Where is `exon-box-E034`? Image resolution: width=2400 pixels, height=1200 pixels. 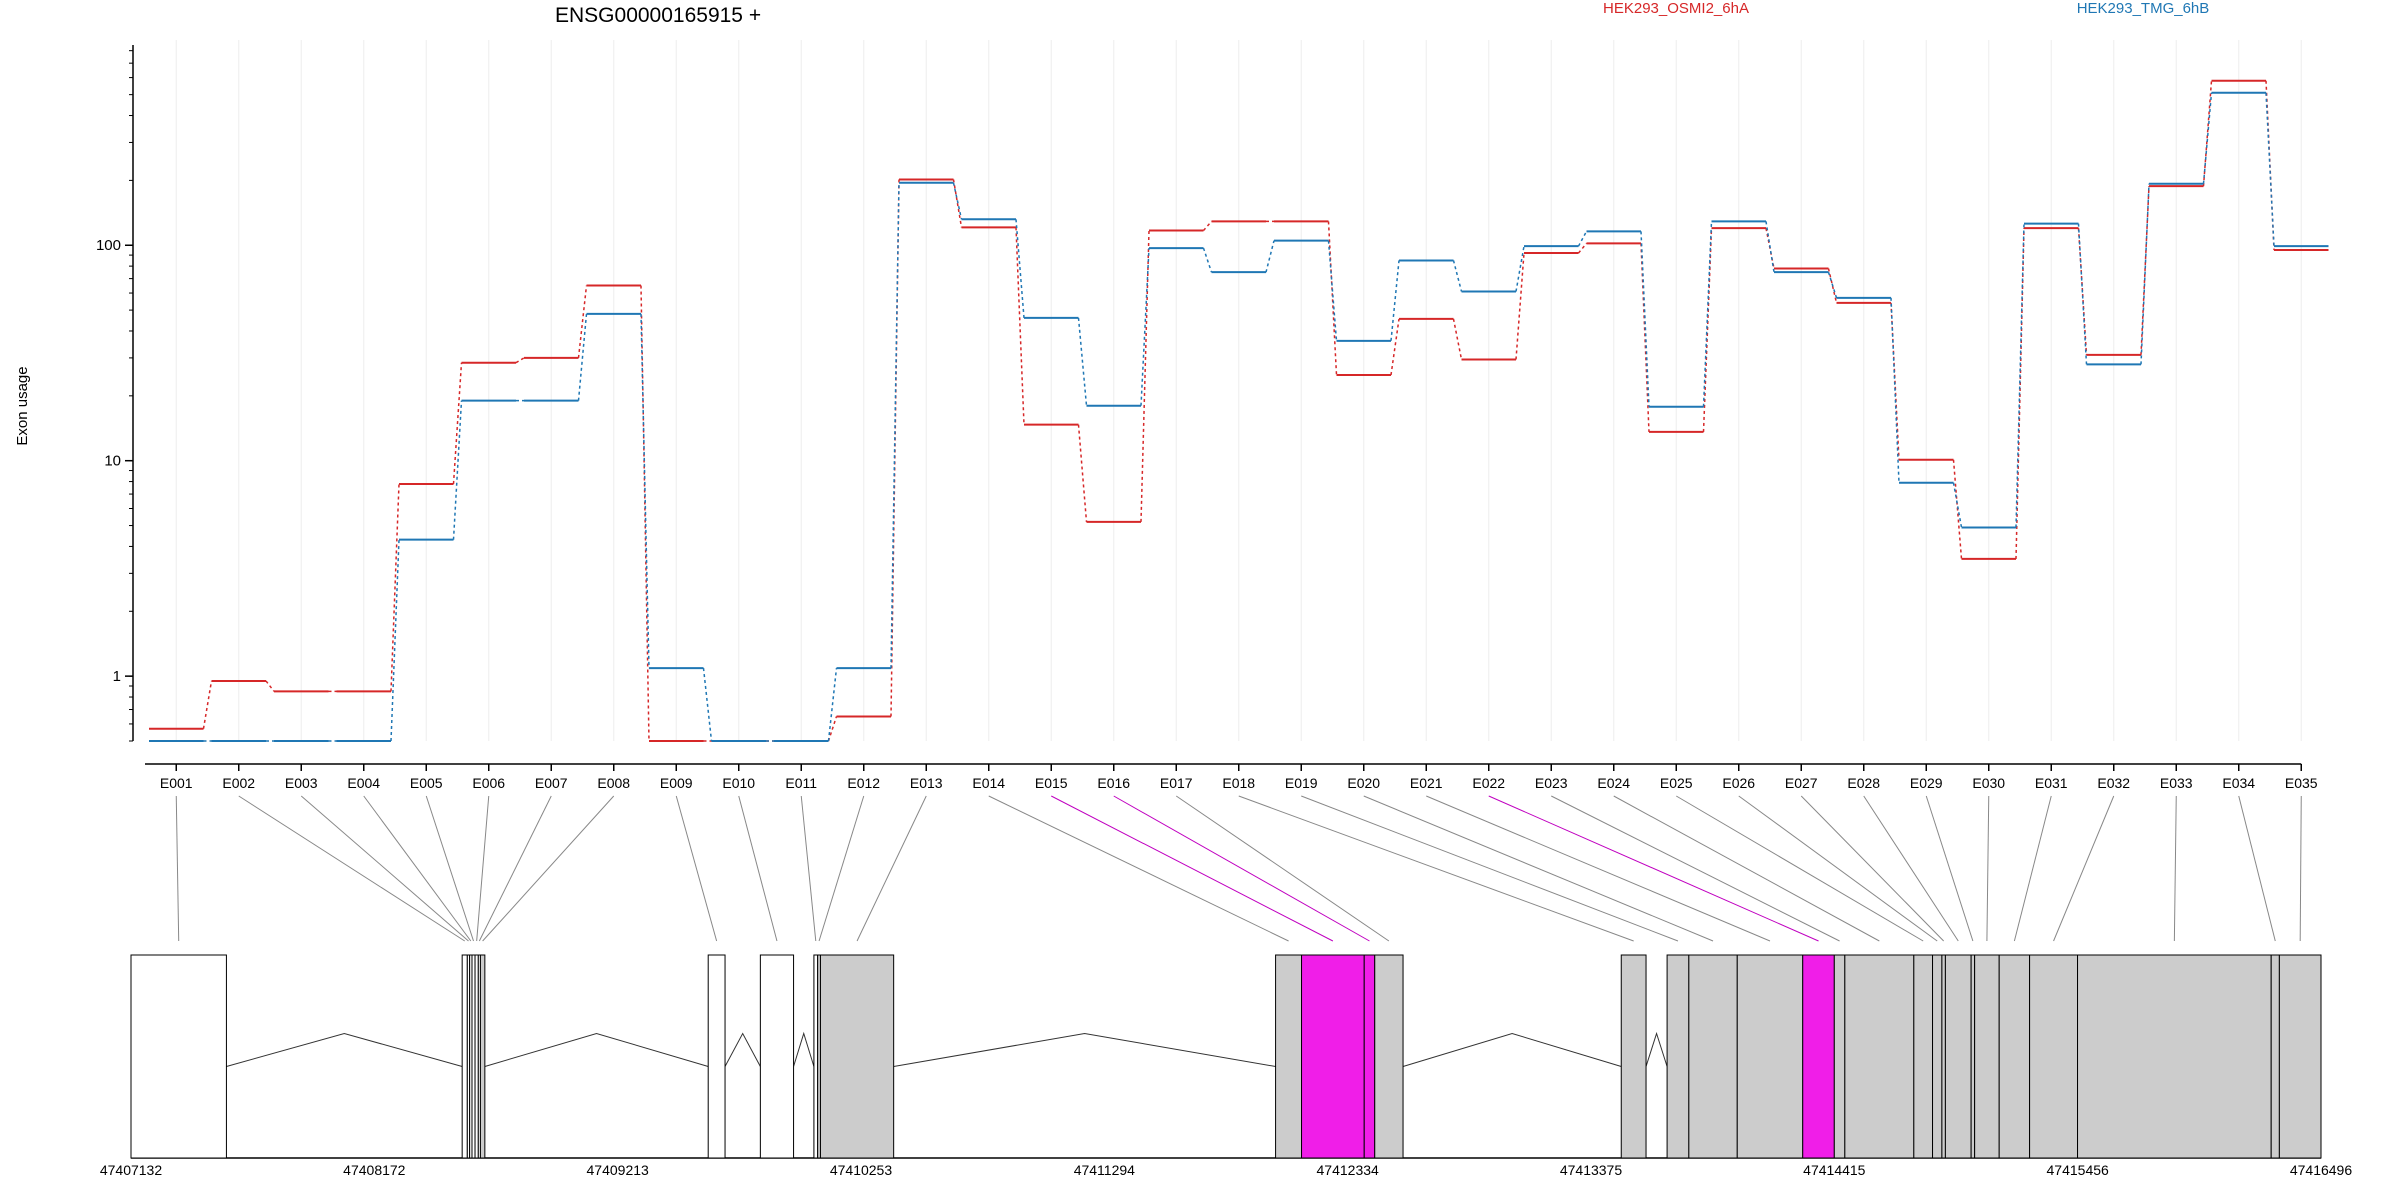
exon-box-E034 is located at coordinates (2275, 1056).